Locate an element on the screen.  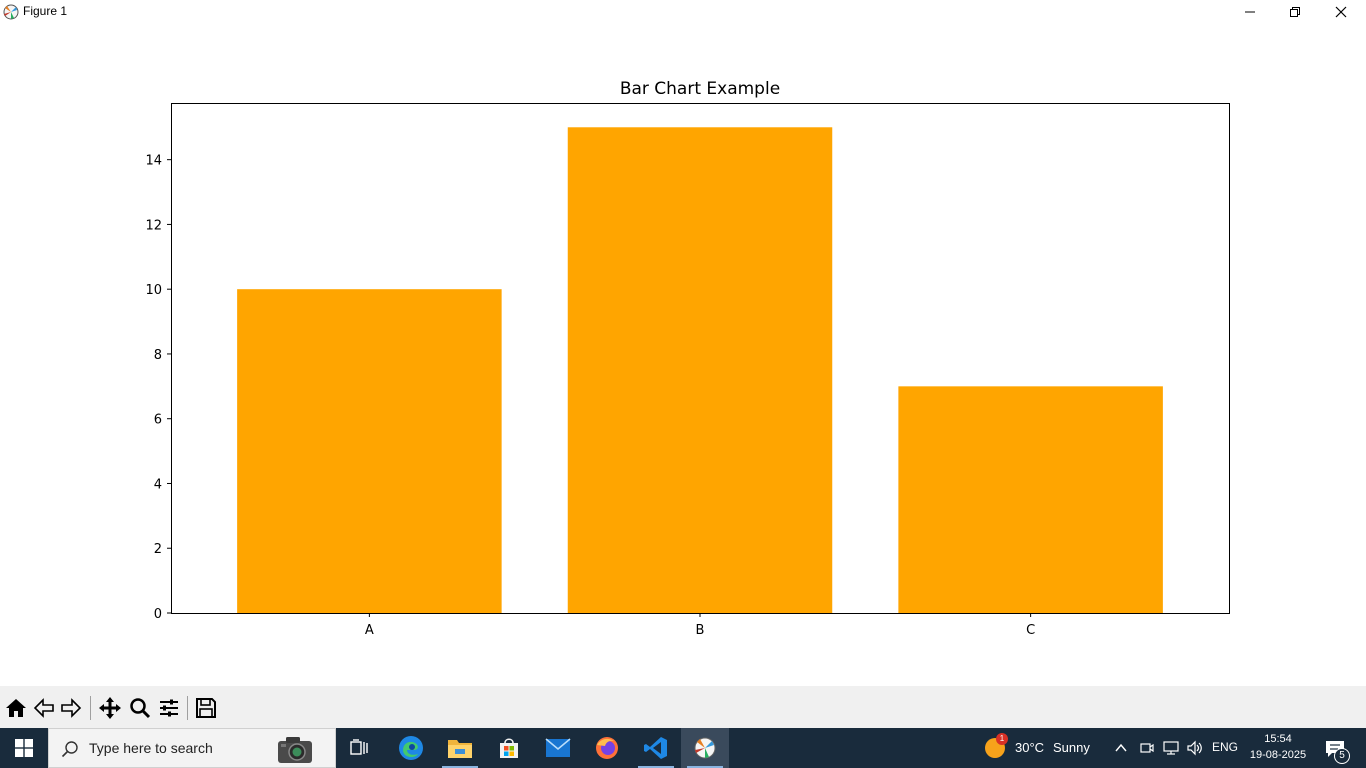
window-title: Figure 1 is located at coordinates (45, 11).